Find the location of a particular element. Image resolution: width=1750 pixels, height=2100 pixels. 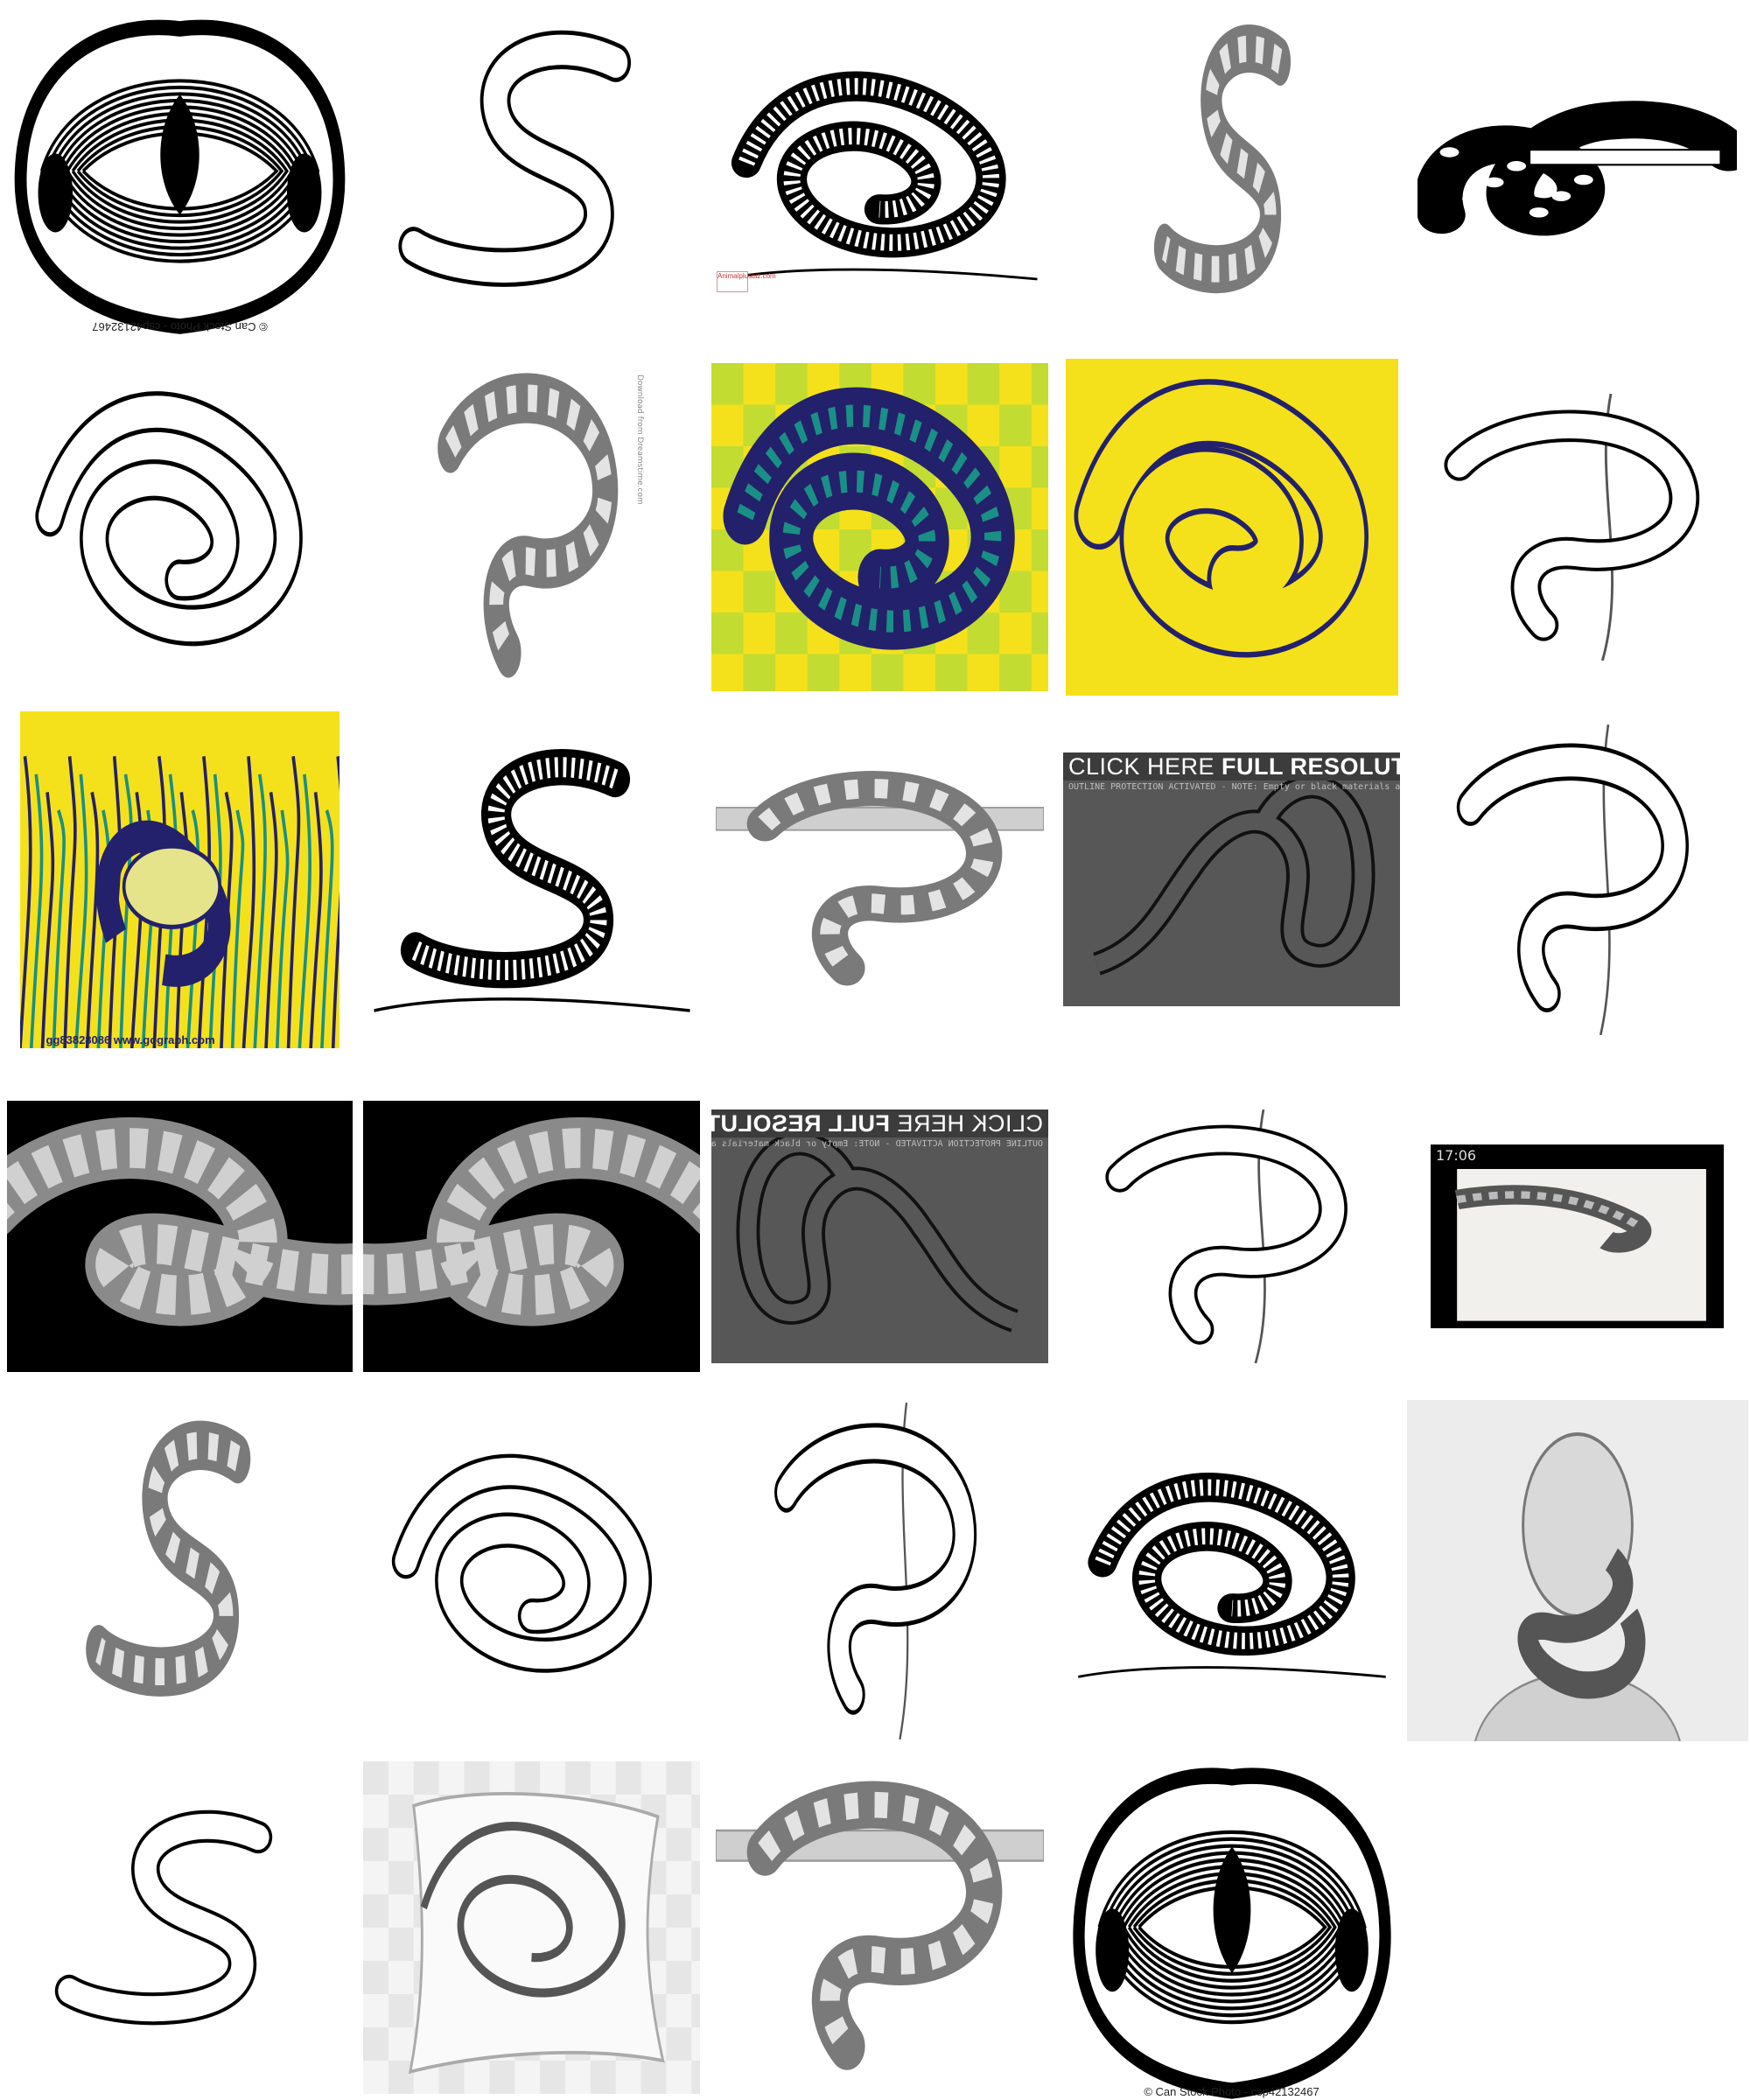

boa-on-branch-pencil-art is located at coordinates (879, 879).